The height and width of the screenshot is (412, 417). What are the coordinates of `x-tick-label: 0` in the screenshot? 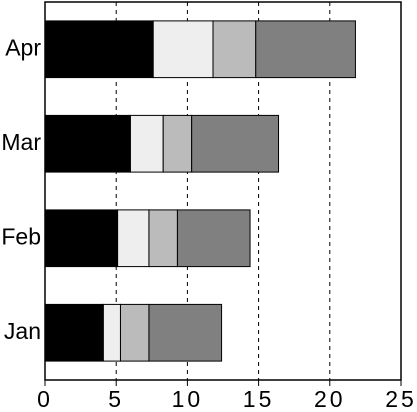 It's located at (45, 399).